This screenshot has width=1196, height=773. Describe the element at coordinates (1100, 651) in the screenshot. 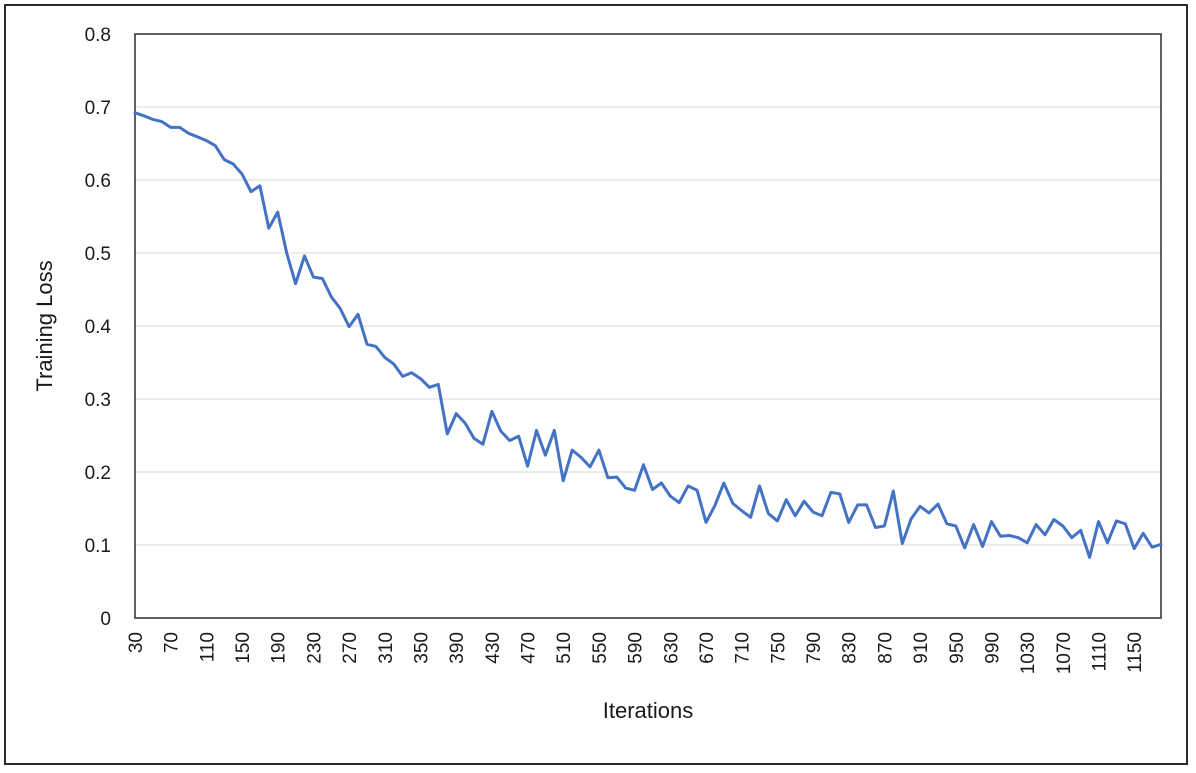

I see `x-tick-label: 1110` at that location.